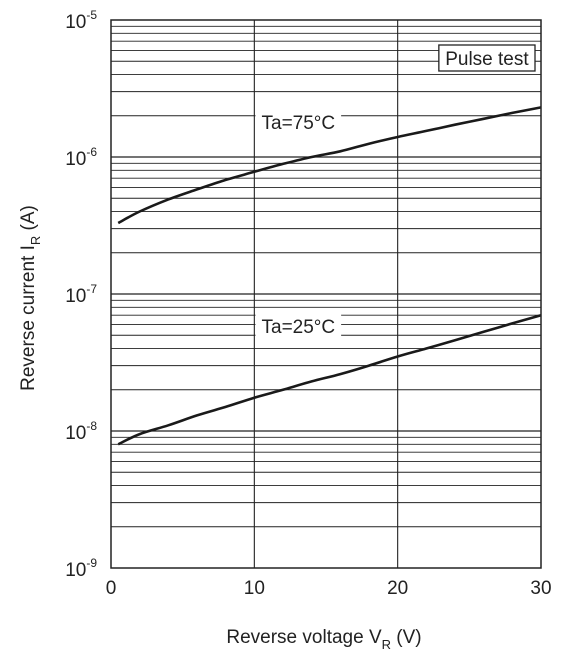 This screenshot has height=655, width=567. What do you see at coordinates (329, 588) in the screenshot?
I see `x-tick-labels: 0 10 20 30` at bounding box center [329, 588].